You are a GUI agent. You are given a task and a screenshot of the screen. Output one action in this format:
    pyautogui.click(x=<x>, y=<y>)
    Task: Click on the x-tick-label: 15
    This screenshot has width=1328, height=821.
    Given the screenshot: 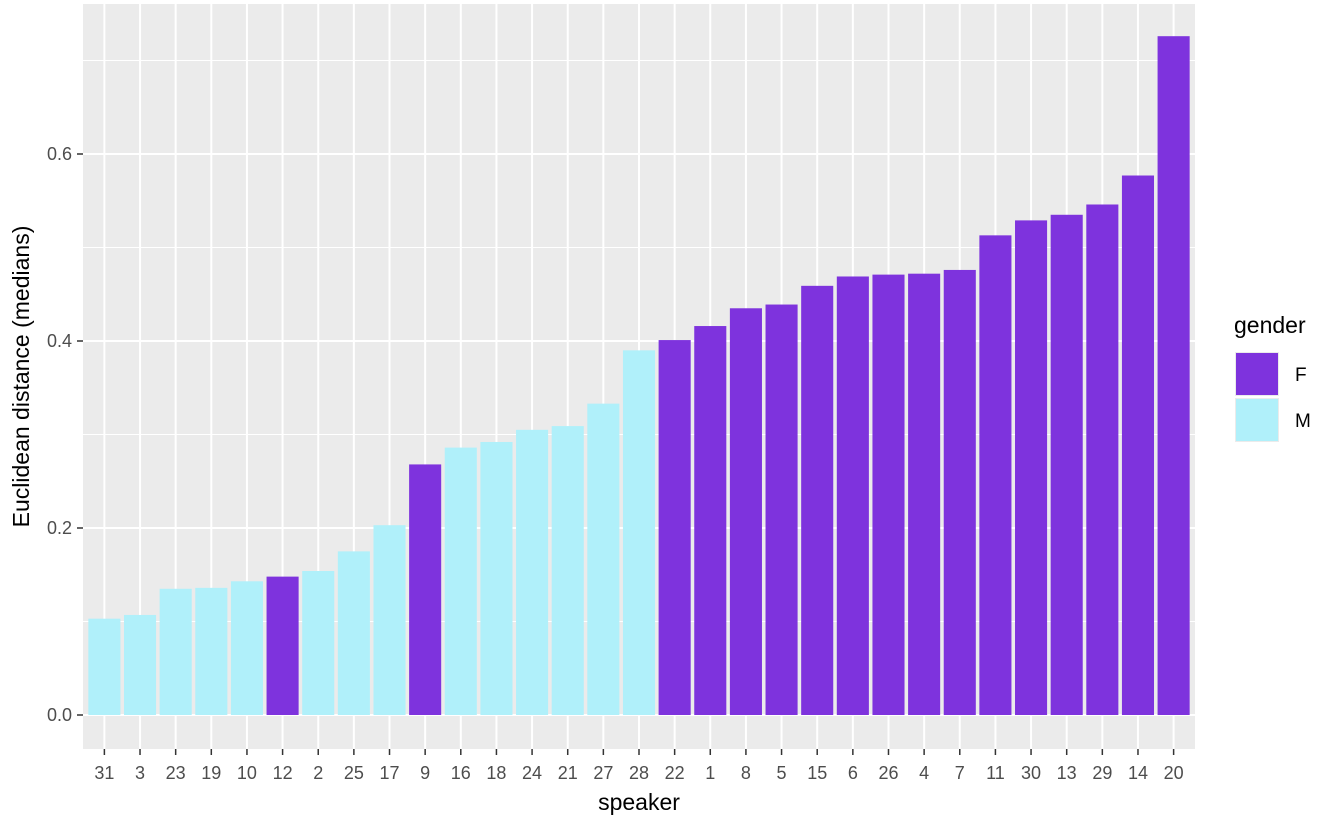 What is the action you would take?
    pyautogui.click(x=817, y=773)
    